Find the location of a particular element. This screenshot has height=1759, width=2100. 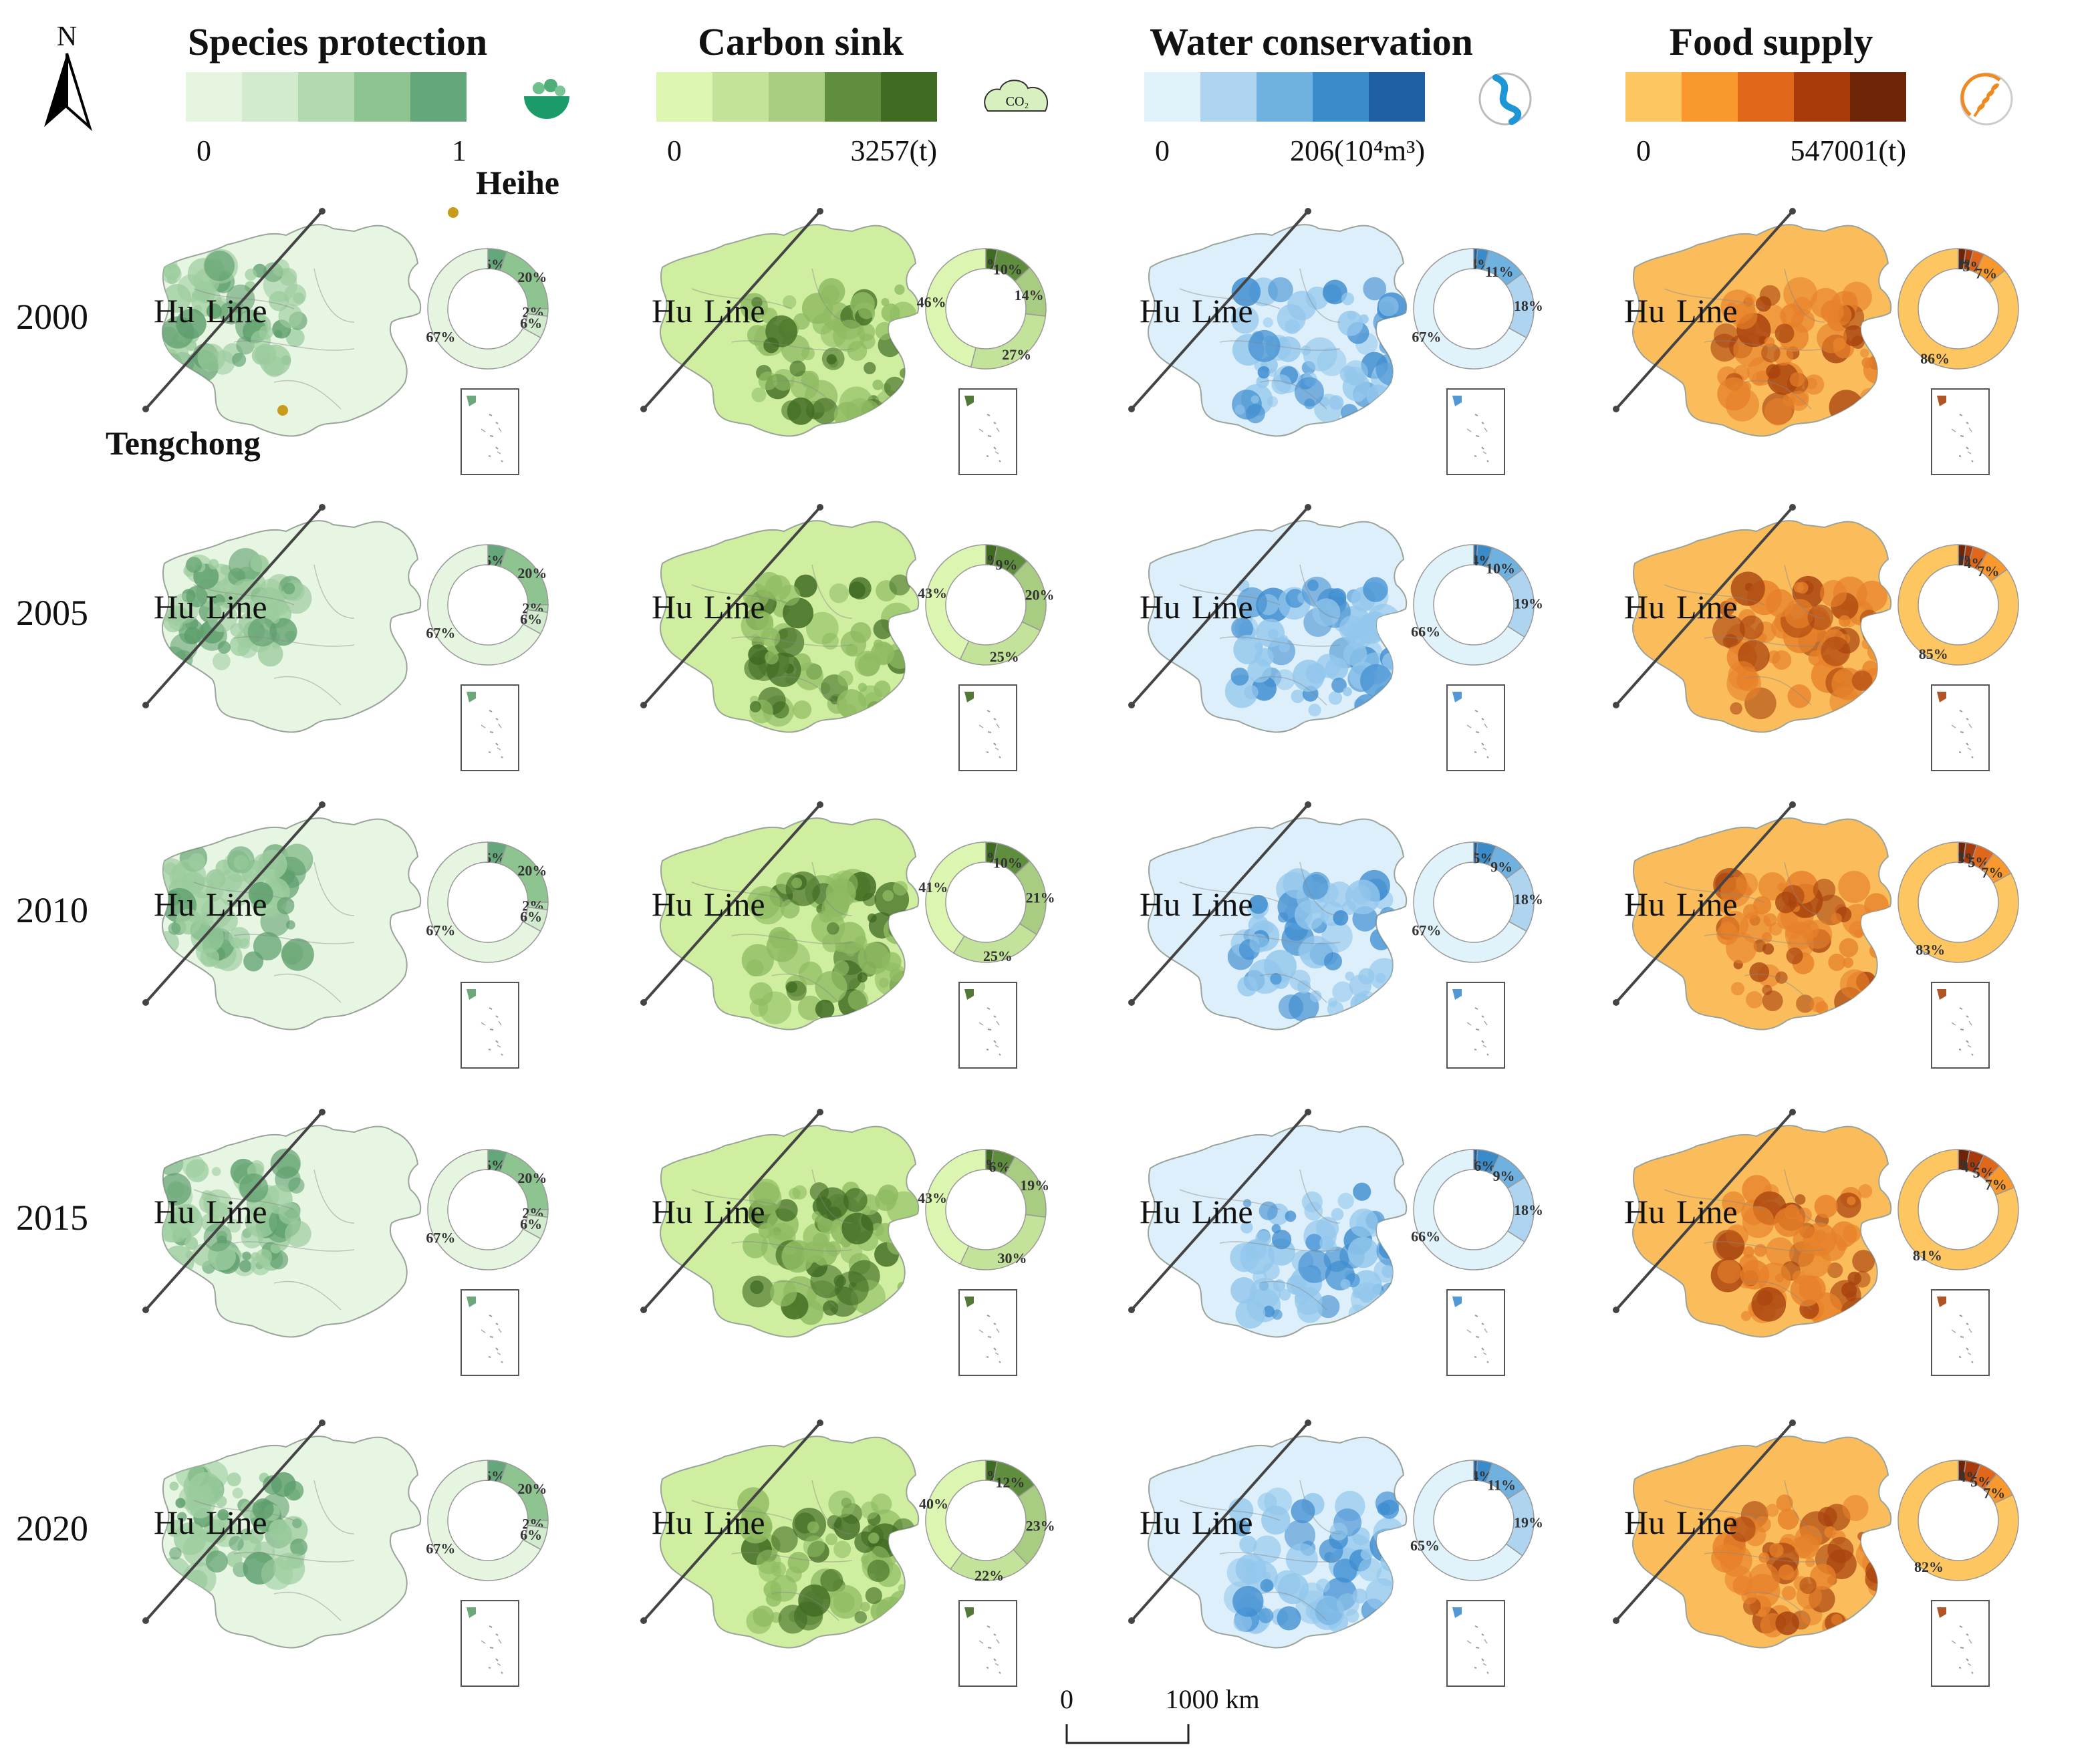

plant-bowl-icon is located at coordinates (546, 99).